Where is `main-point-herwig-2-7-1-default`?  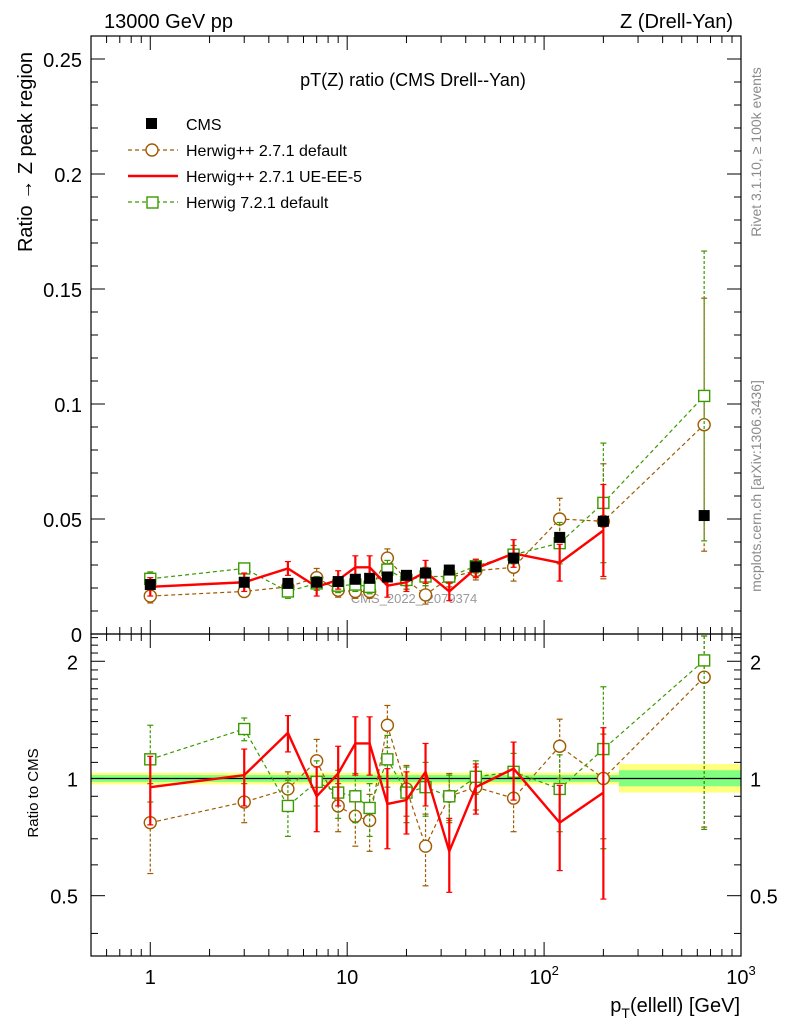
main-point-herwig-2-7-1-default is located at coordinates (425, 595).